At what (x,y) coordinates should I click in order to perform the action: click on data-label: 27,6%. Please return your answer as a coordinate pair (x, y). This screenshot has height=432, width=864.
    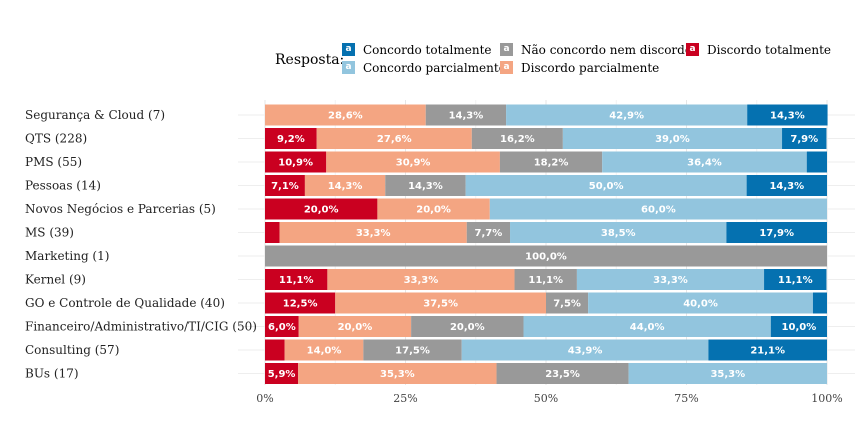
    Looking at the image, I should click on (394, 139).